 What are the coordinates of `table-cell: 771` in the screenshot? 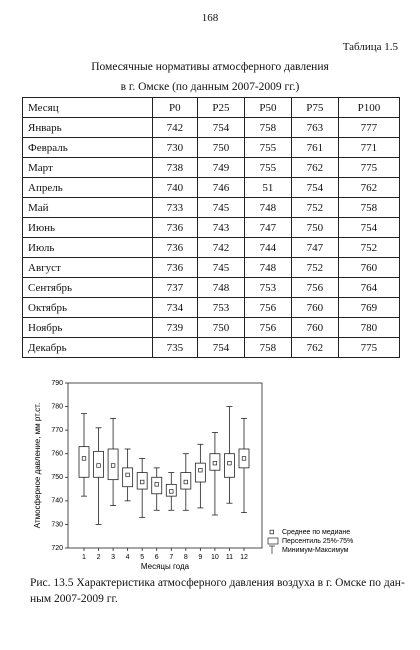 It's located at (369, 147).